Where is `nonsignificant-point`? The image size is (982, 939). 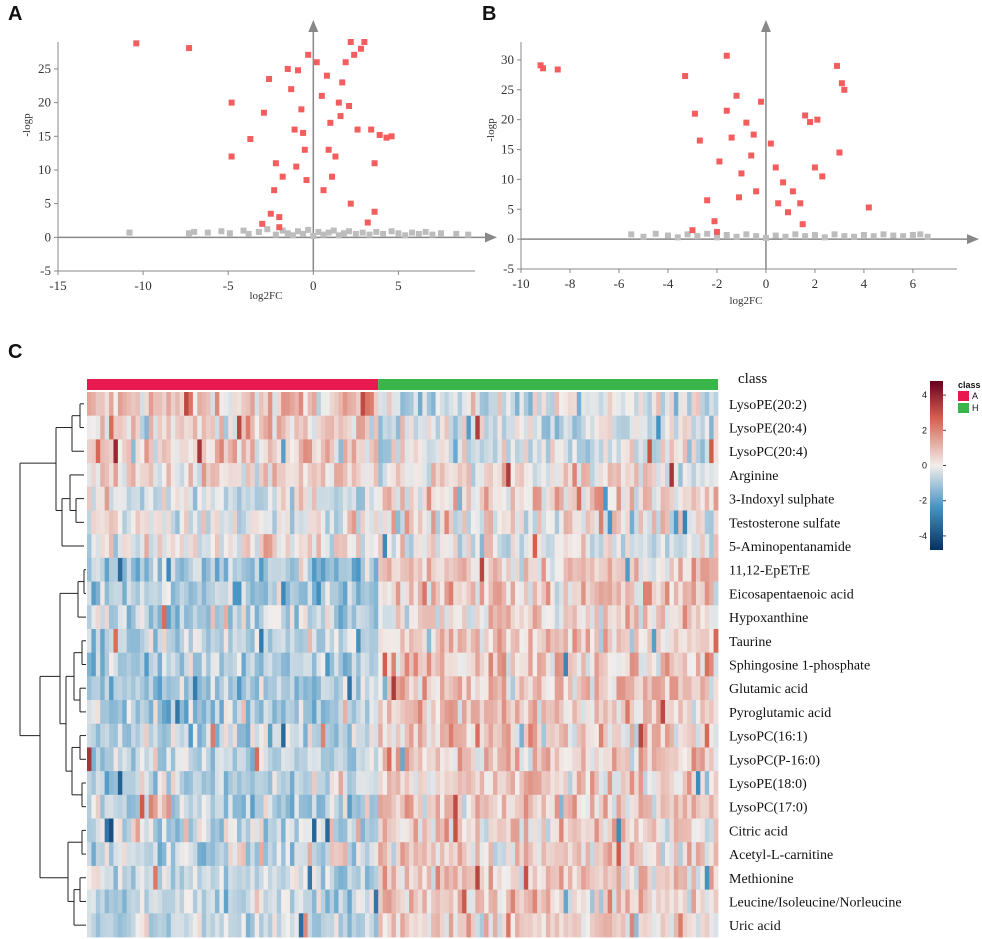
nonsignificant-point is located at coordinates (920, 234).